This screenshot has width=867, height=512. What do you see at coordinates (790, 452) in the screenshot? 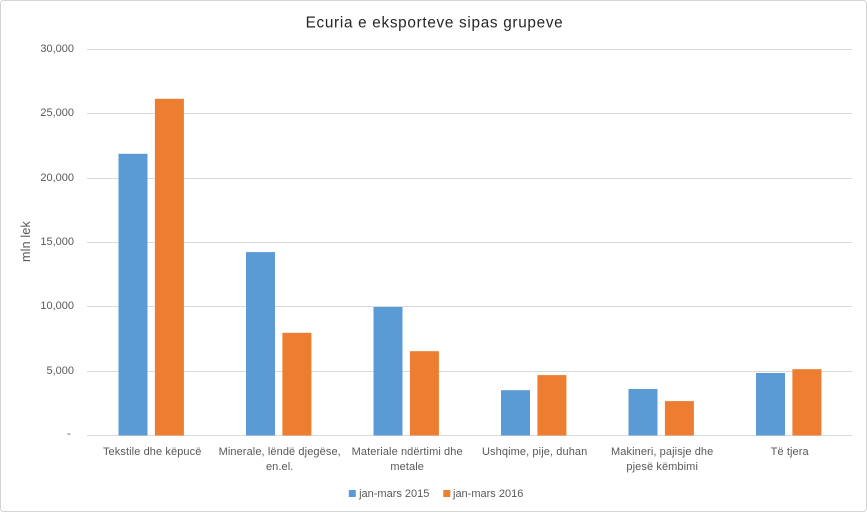
I see `svg-text: Të tjera` at bounding box center [790, 452].